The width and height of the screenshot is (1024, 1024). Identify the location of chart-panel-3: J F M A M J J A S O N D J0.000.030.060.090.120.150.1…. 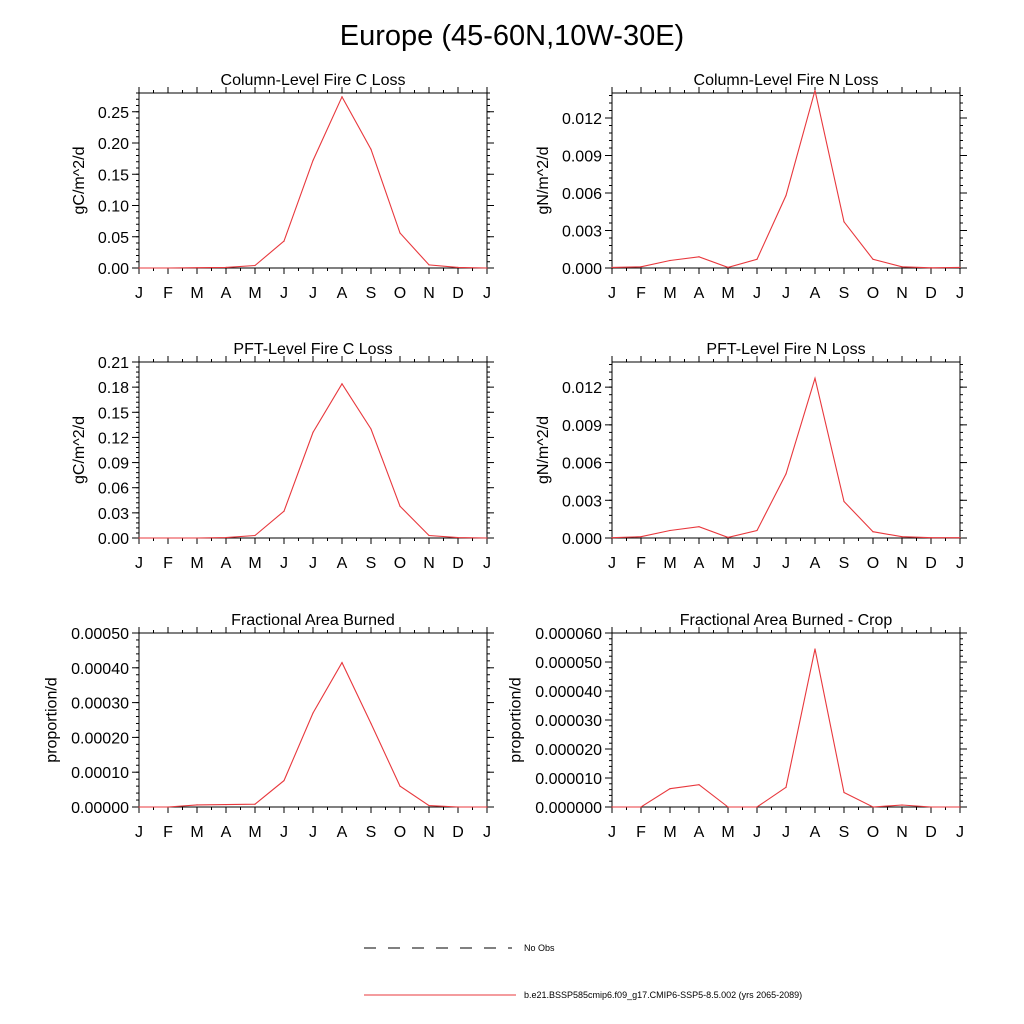
(282, 456).